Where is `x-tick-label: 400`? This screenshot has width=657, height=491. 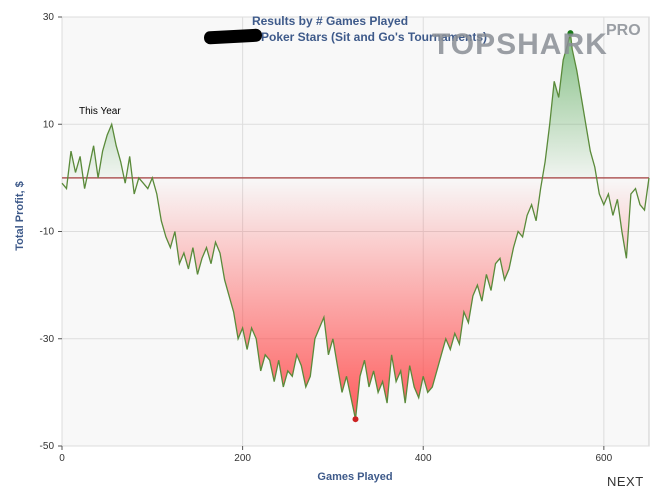 x-tick-label: 400 is located at coordinates (423, 458).